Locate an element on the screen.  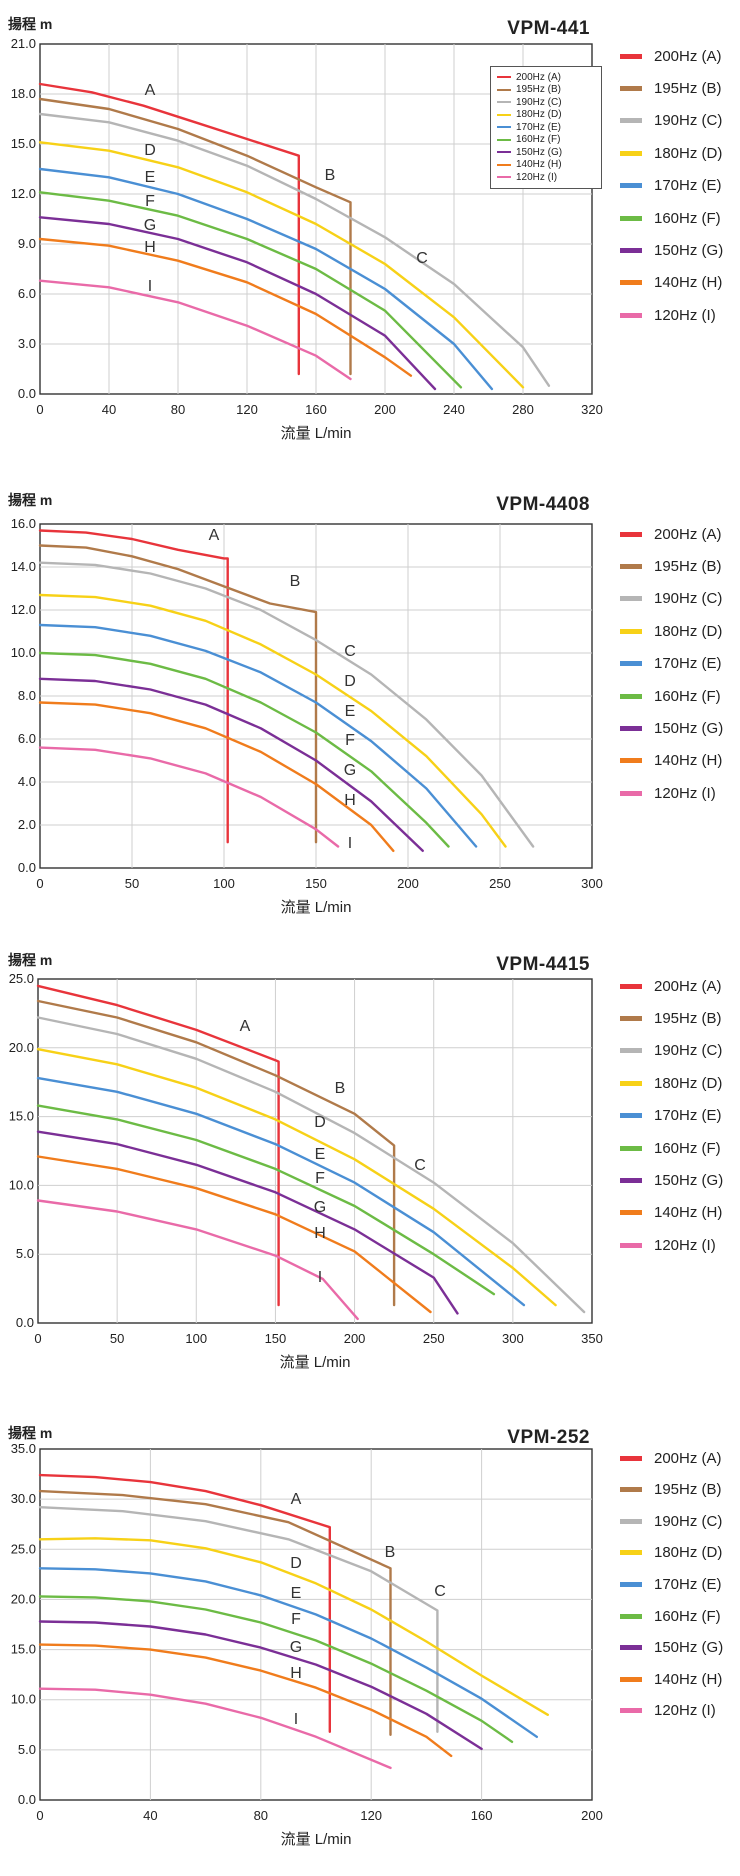
plot-frame is located at coordinates (316, 1624).